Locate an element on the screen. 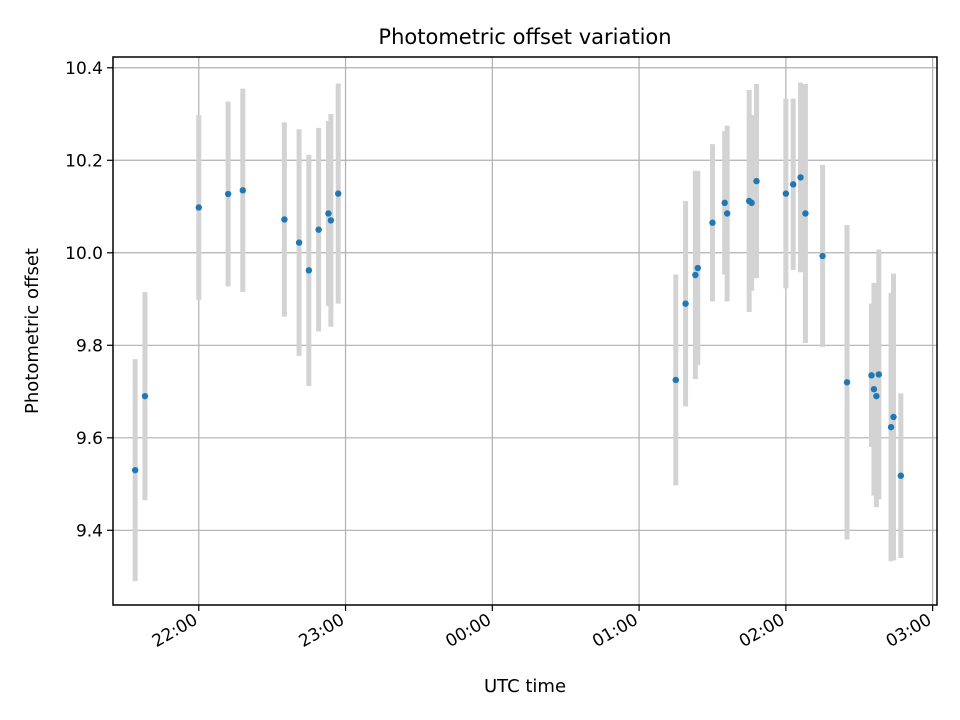 The width and height of the screenshot is (960, 720). y-tick-label: 9.8 is located at coordinates (89, 346).